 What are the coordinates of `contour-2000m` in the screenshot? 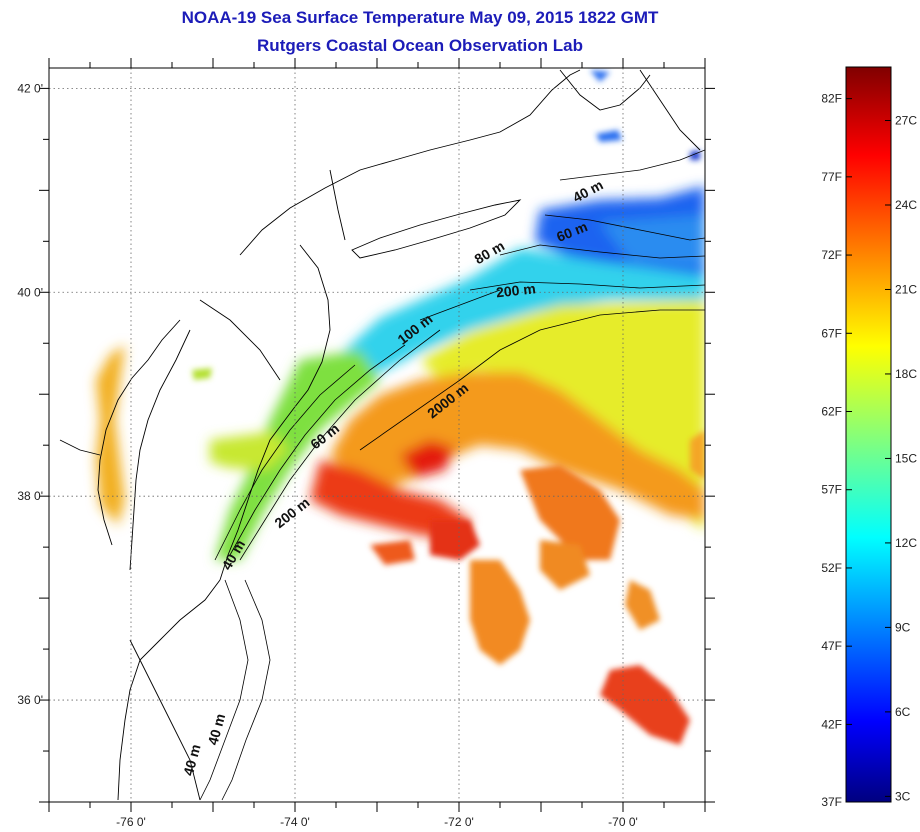 It's located at (532, 380).